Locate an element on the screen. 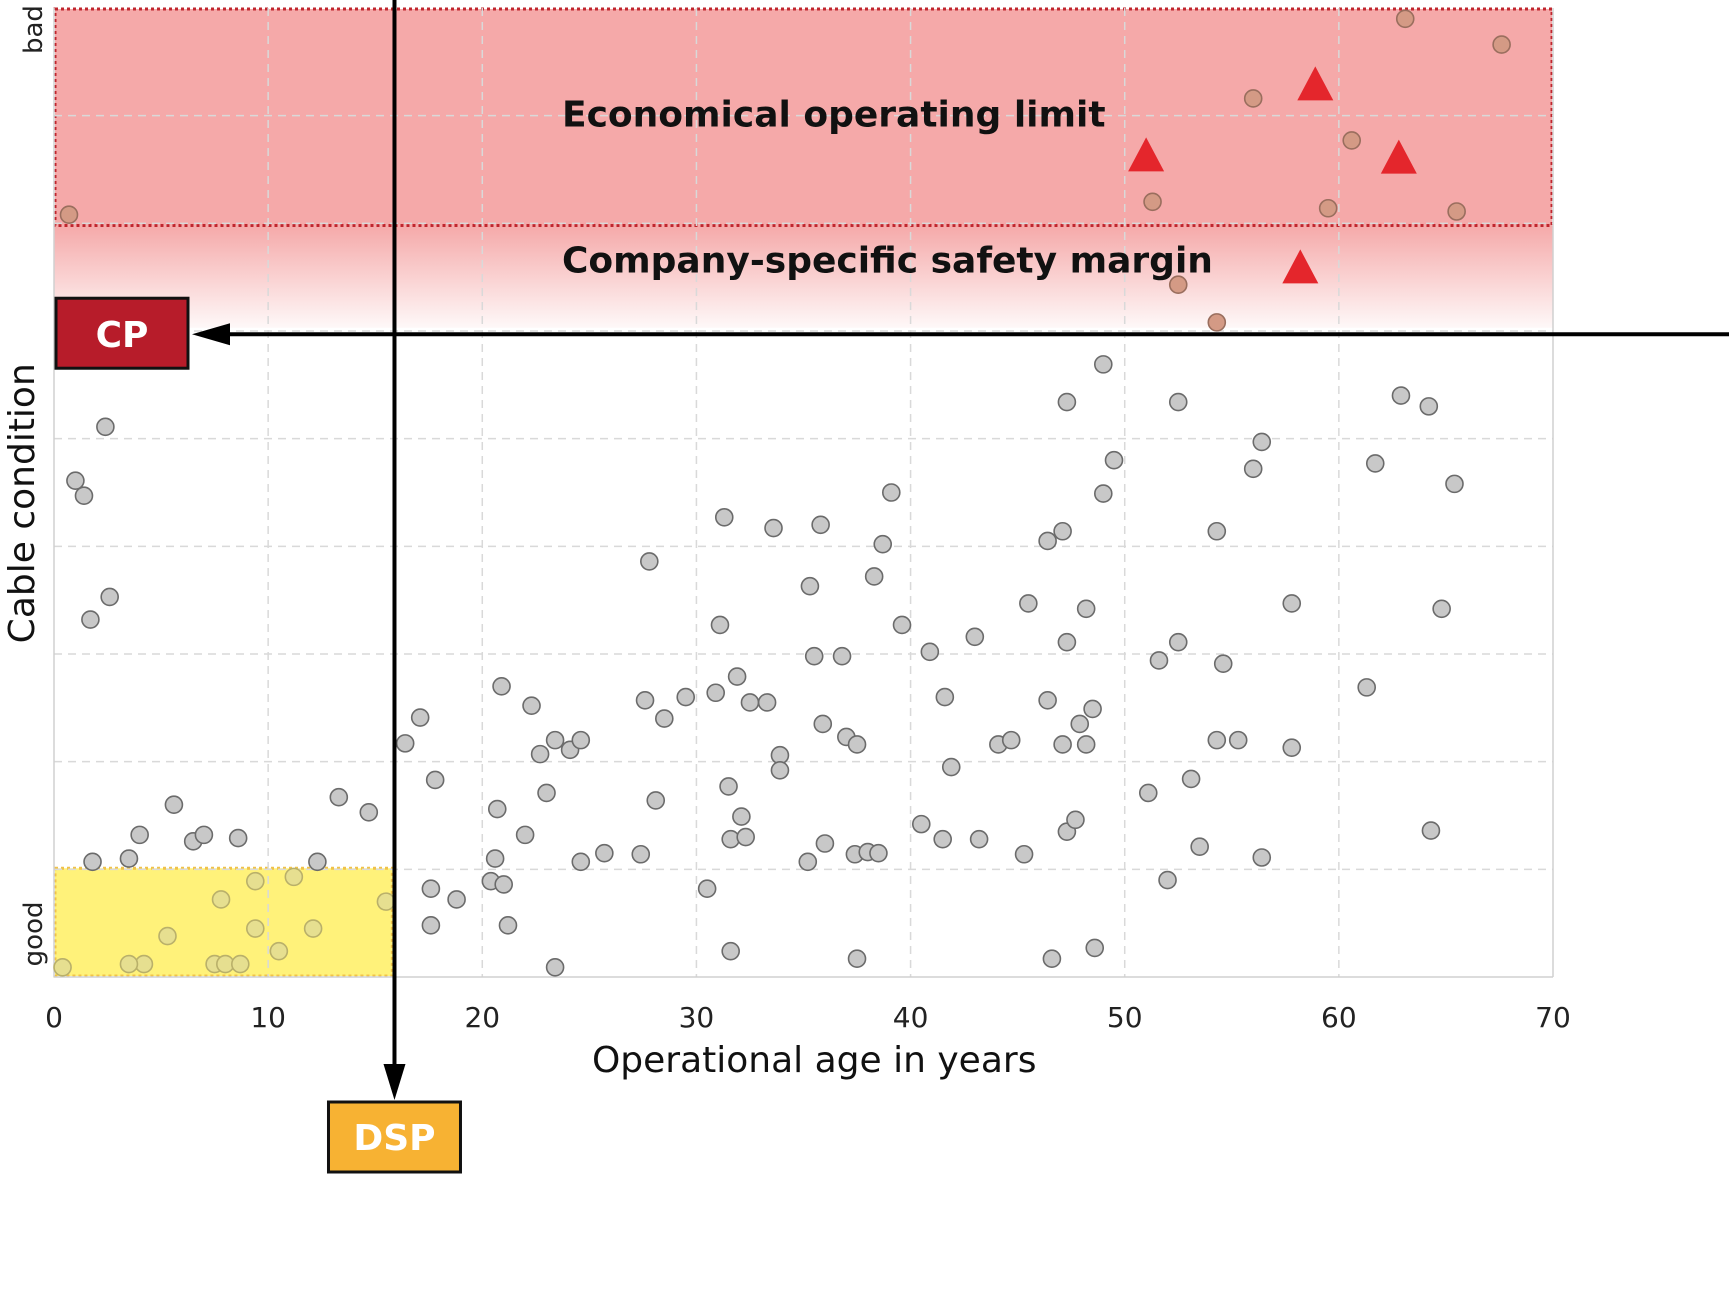 This screenshot has height=1294, width=1729. x-tick-label: 0 is located at coordinates (54, 1017).